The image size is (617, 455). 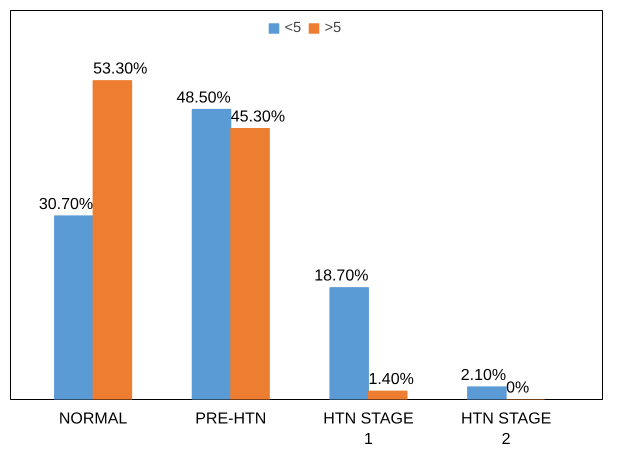 What do you see at coordinates (368, 429) in the screenshot?
I see `x-tick-label: HTN STAGE 1` at bounding box center [368, 429].